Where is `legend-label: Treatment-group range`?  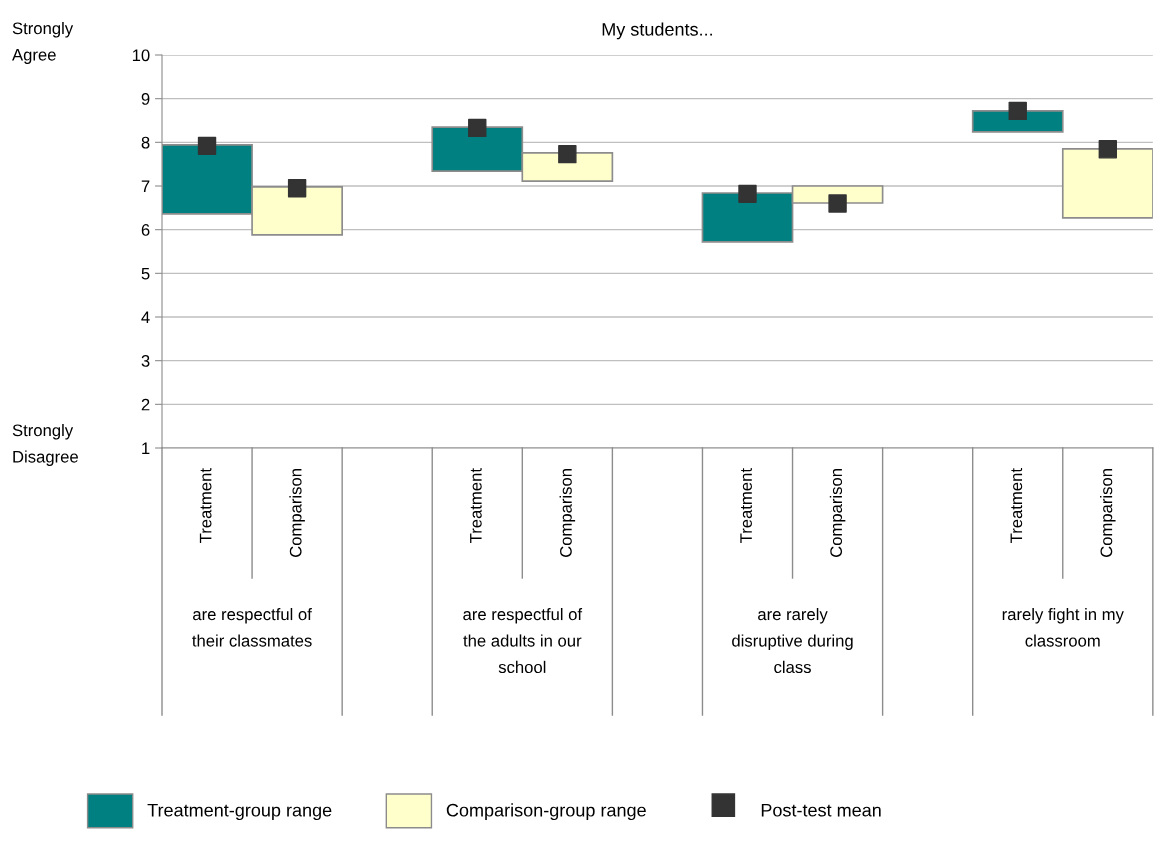
legend-label: Treatment-group range is located at coordinates (239, 812).